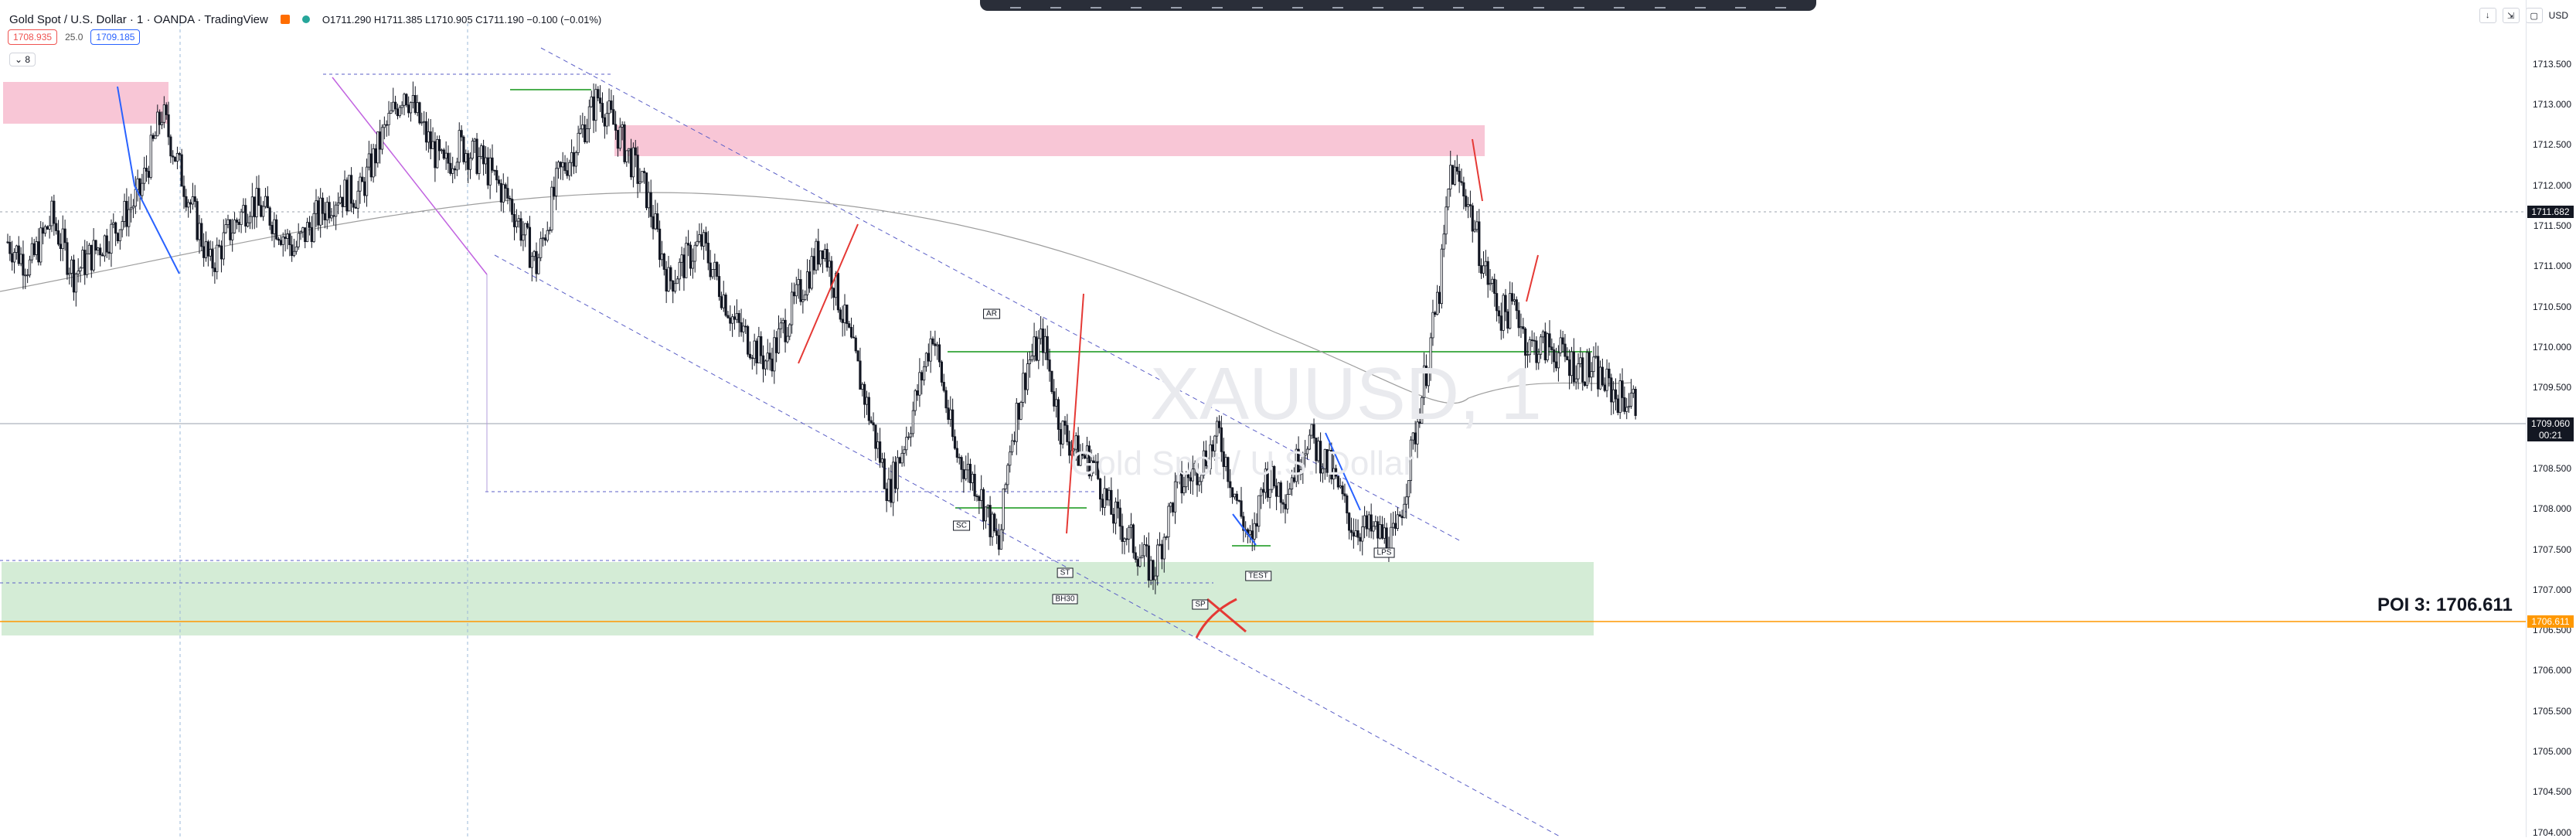  Describe the element at coordinates (2551, 508) in the screenshot. I see `price-tick: 1708.000` at that location.